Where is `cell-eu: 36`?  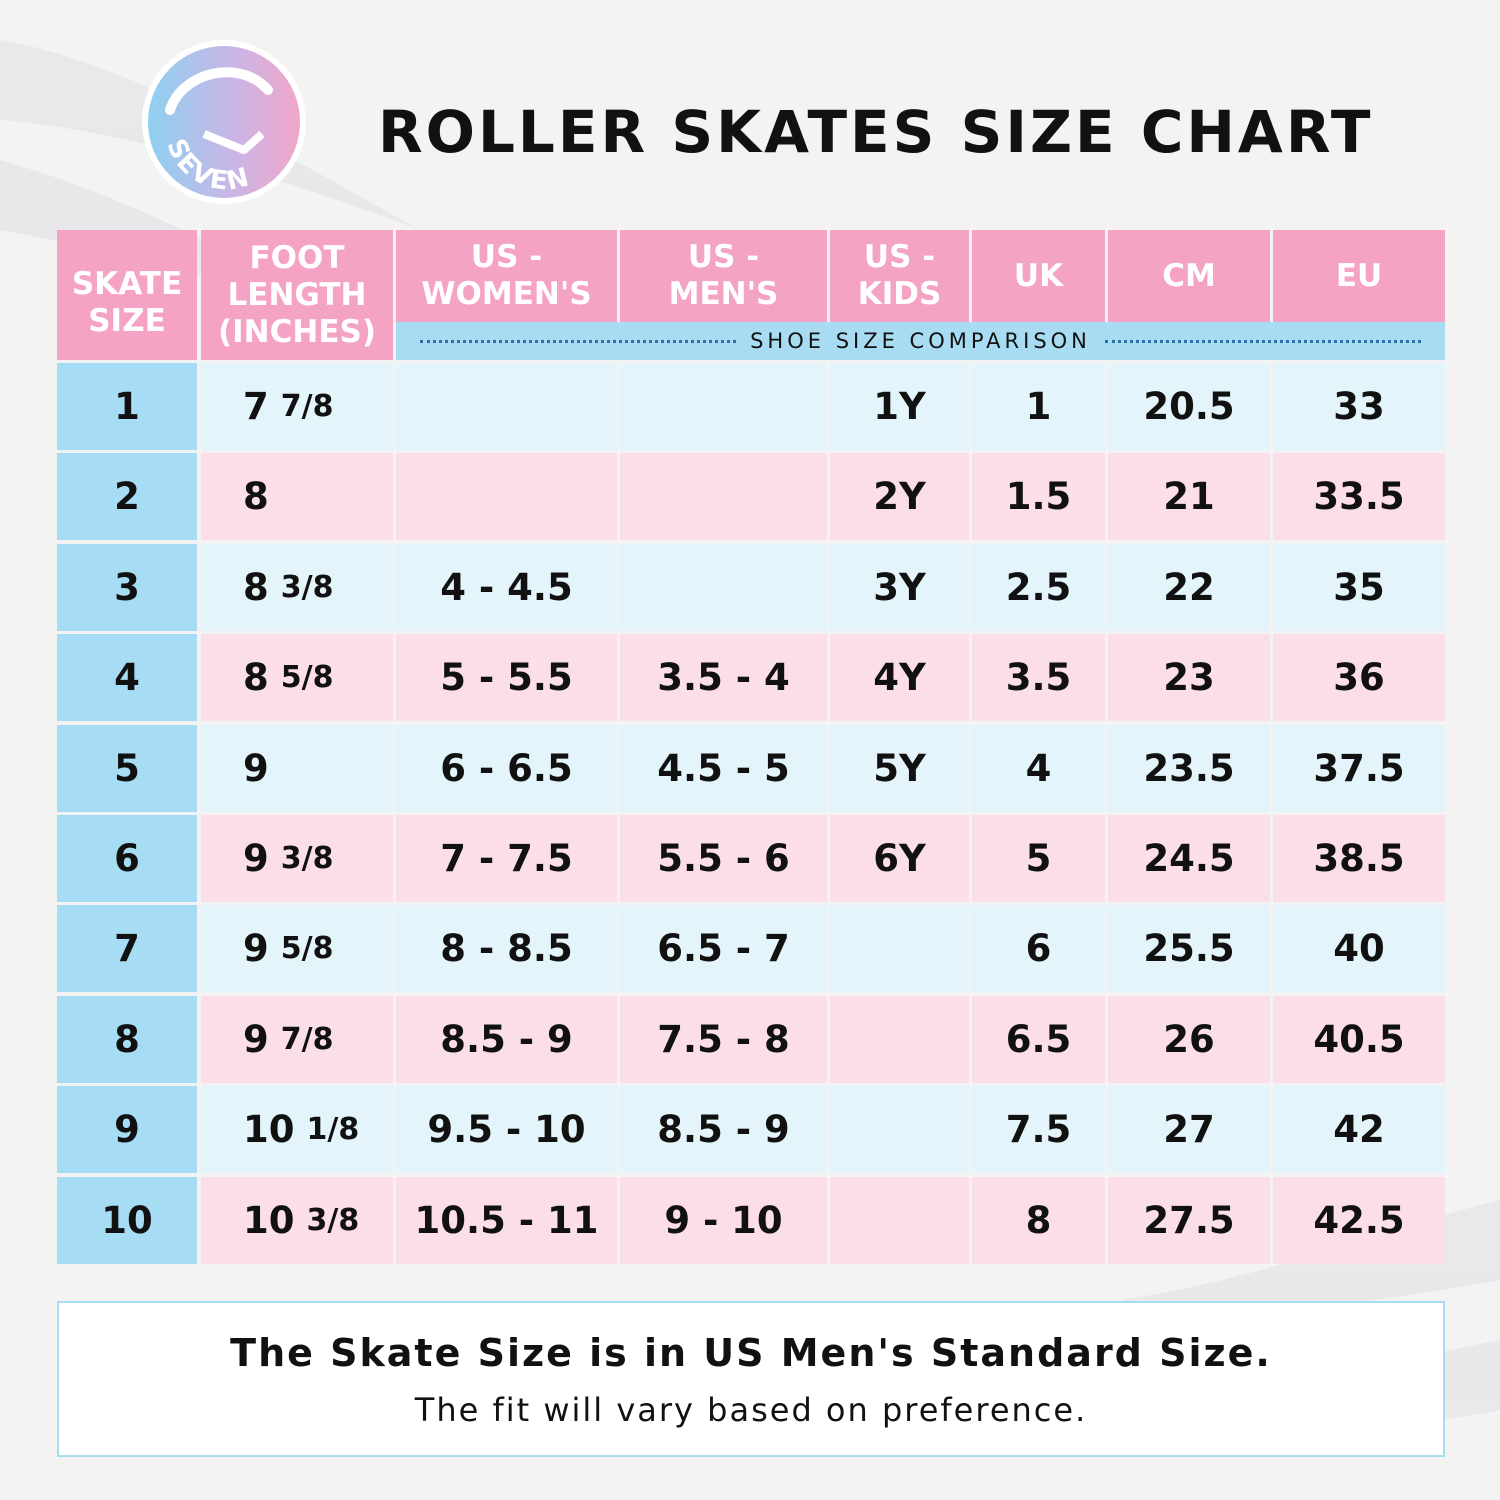 cell-eu: 36 is located at coordinates (1359, 678).